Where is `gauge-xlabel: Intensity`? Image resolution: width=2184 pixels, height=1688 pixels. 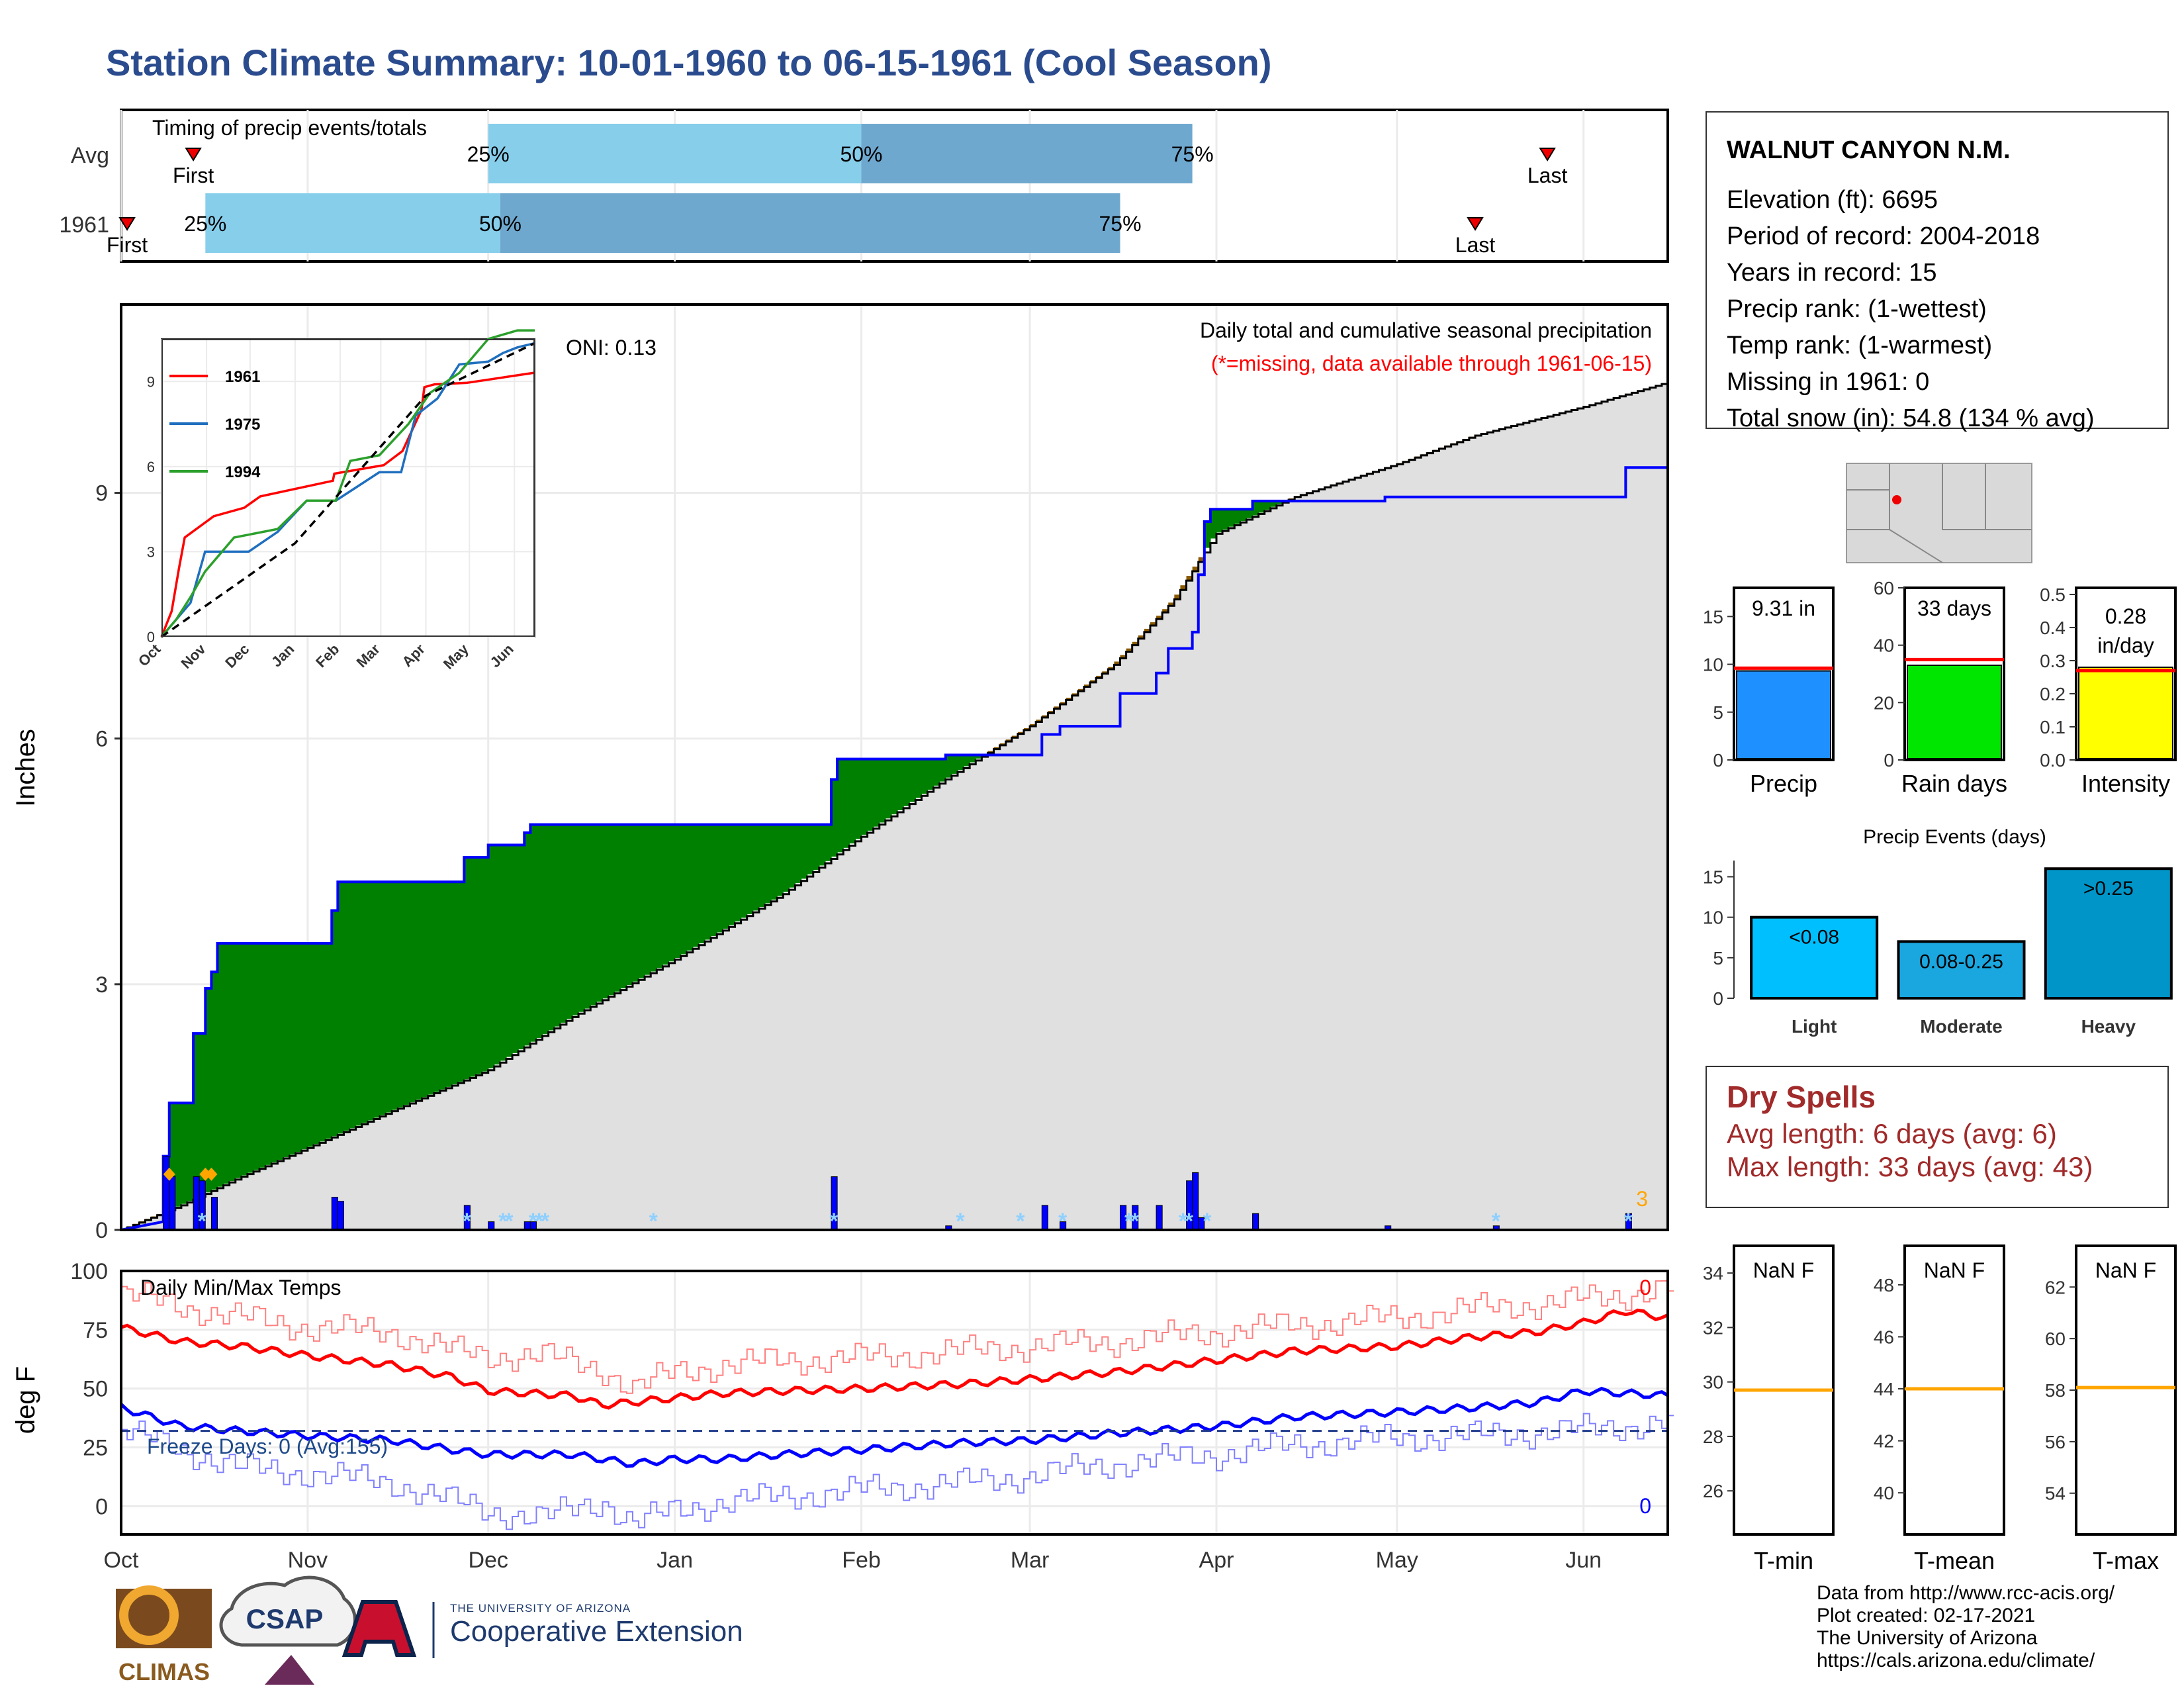 gauge-xlabel: Intensity is located at coordinates (2125, 783).